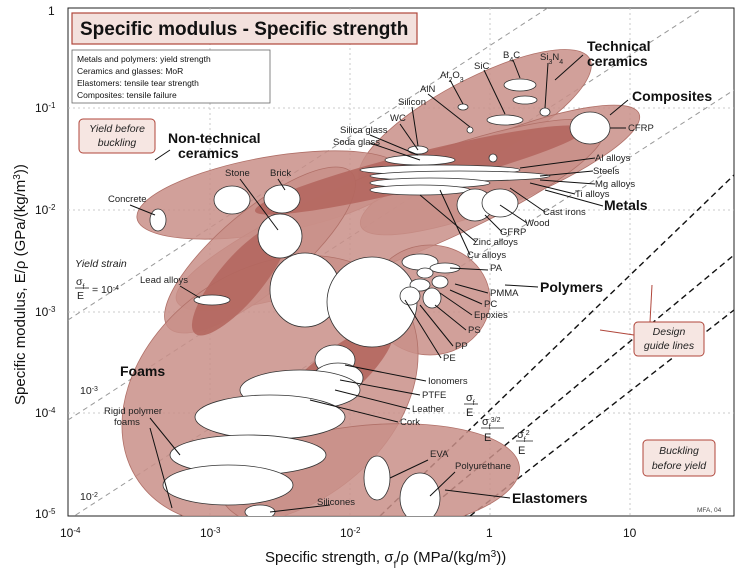  Describe the element at coordinates (449, 358) in the screenshot. I see `svg-text: PE` at that location.